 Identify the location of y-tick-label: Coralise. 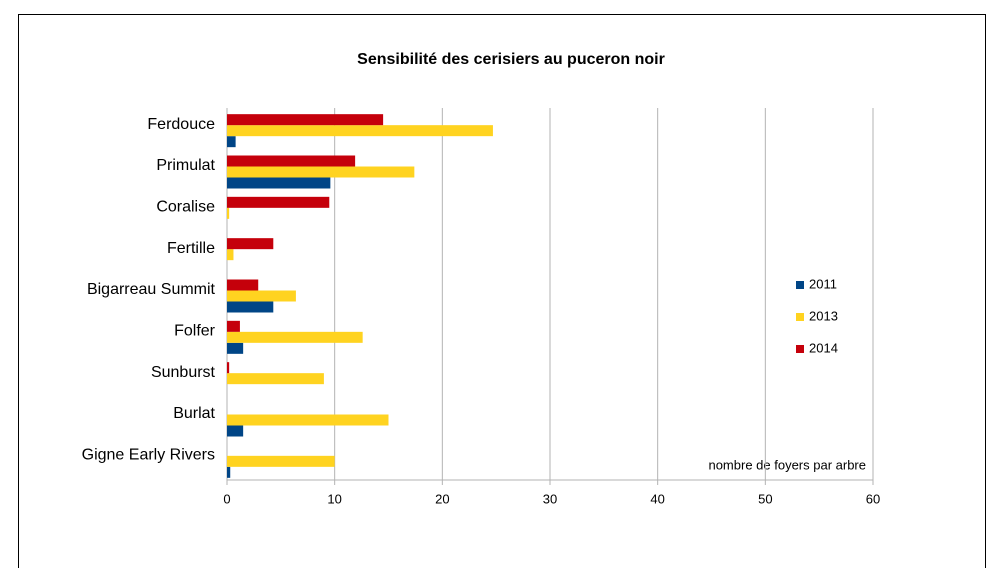
(185, 207).